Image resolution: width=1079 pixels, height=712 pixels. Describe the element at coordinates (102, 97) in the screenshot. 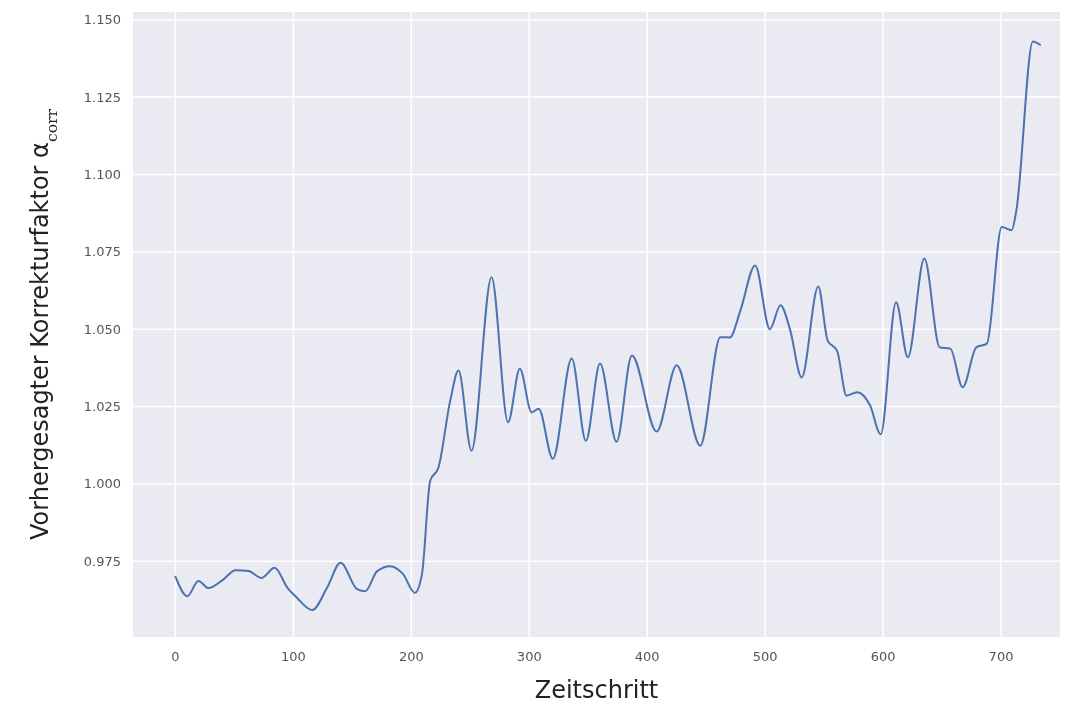

I see `y-tick-label: 1.125` at that location.